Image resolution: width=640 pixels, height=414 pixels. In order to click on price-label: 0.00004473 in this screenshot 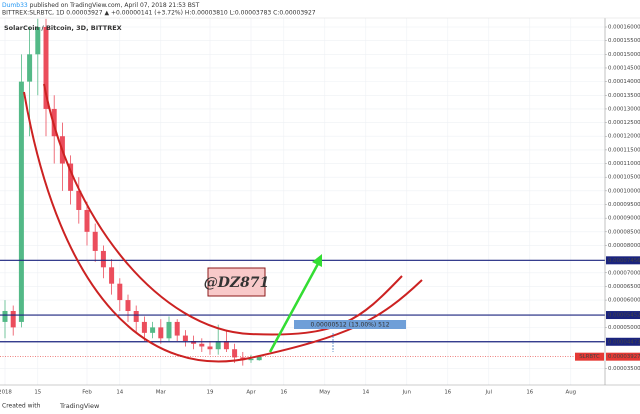, I will do `click(624, 342)`.